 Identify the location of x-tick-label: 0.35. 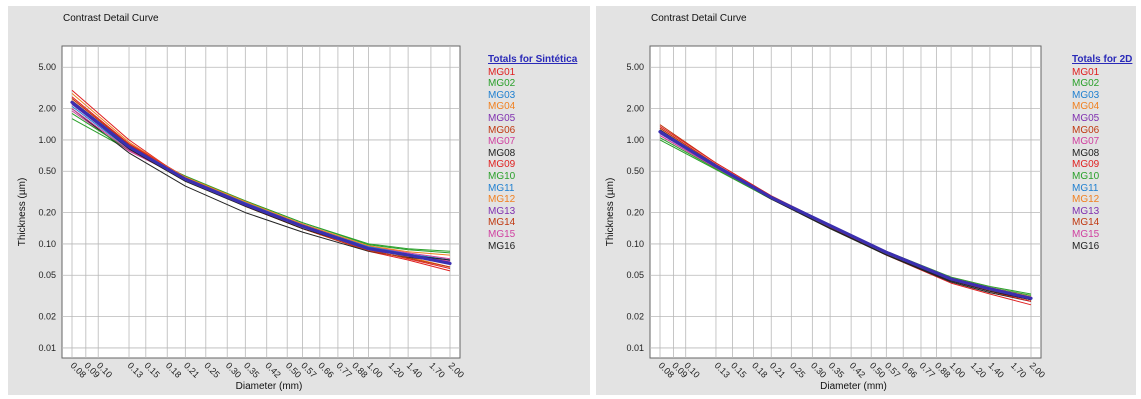
(836, 369).